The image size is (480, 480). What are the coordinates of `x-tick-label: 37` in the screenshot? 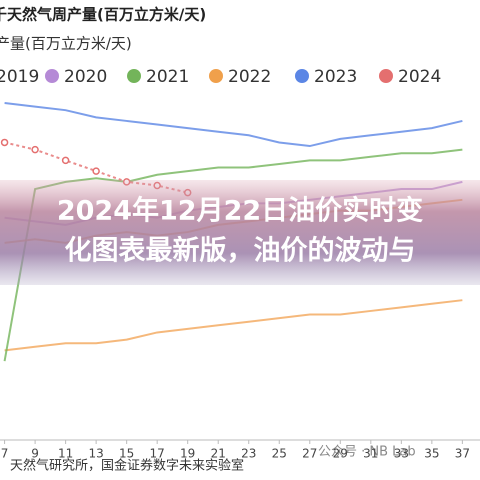 It's located at (462, 454).